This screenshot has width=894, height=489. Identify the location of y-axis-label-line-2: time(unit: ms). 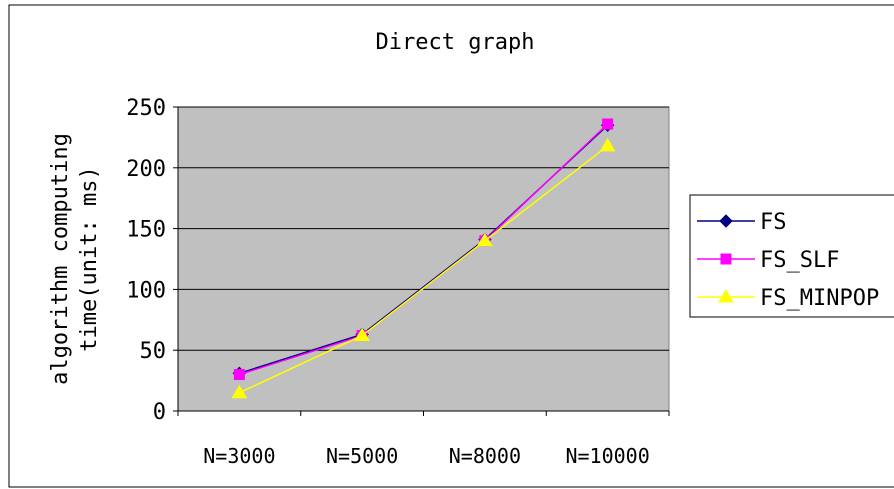
(89, 258).